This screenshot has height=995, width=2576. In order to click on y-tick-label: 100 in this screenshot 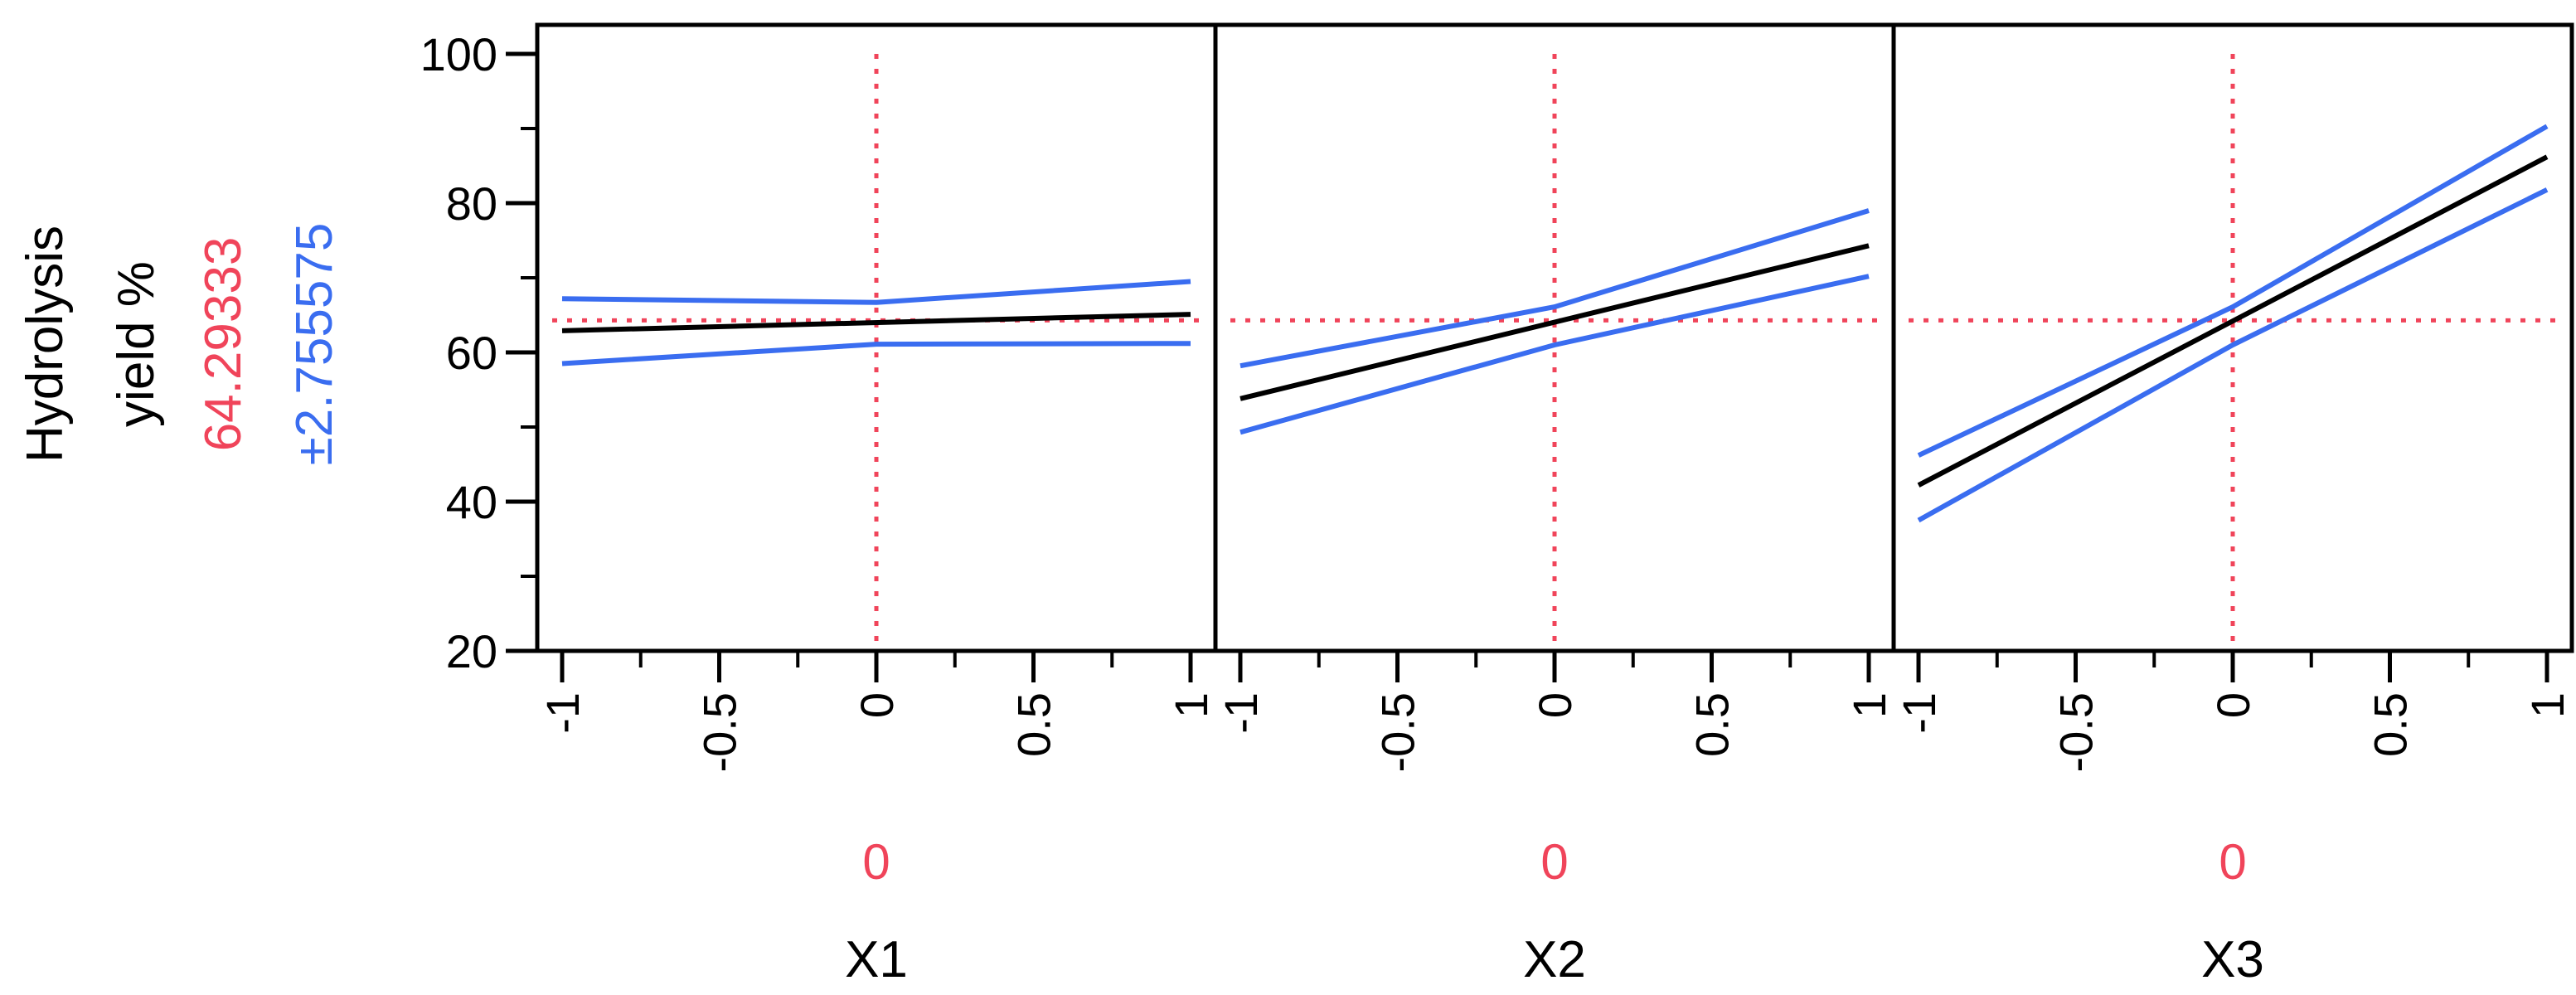, I will do `click(458, 54)`.